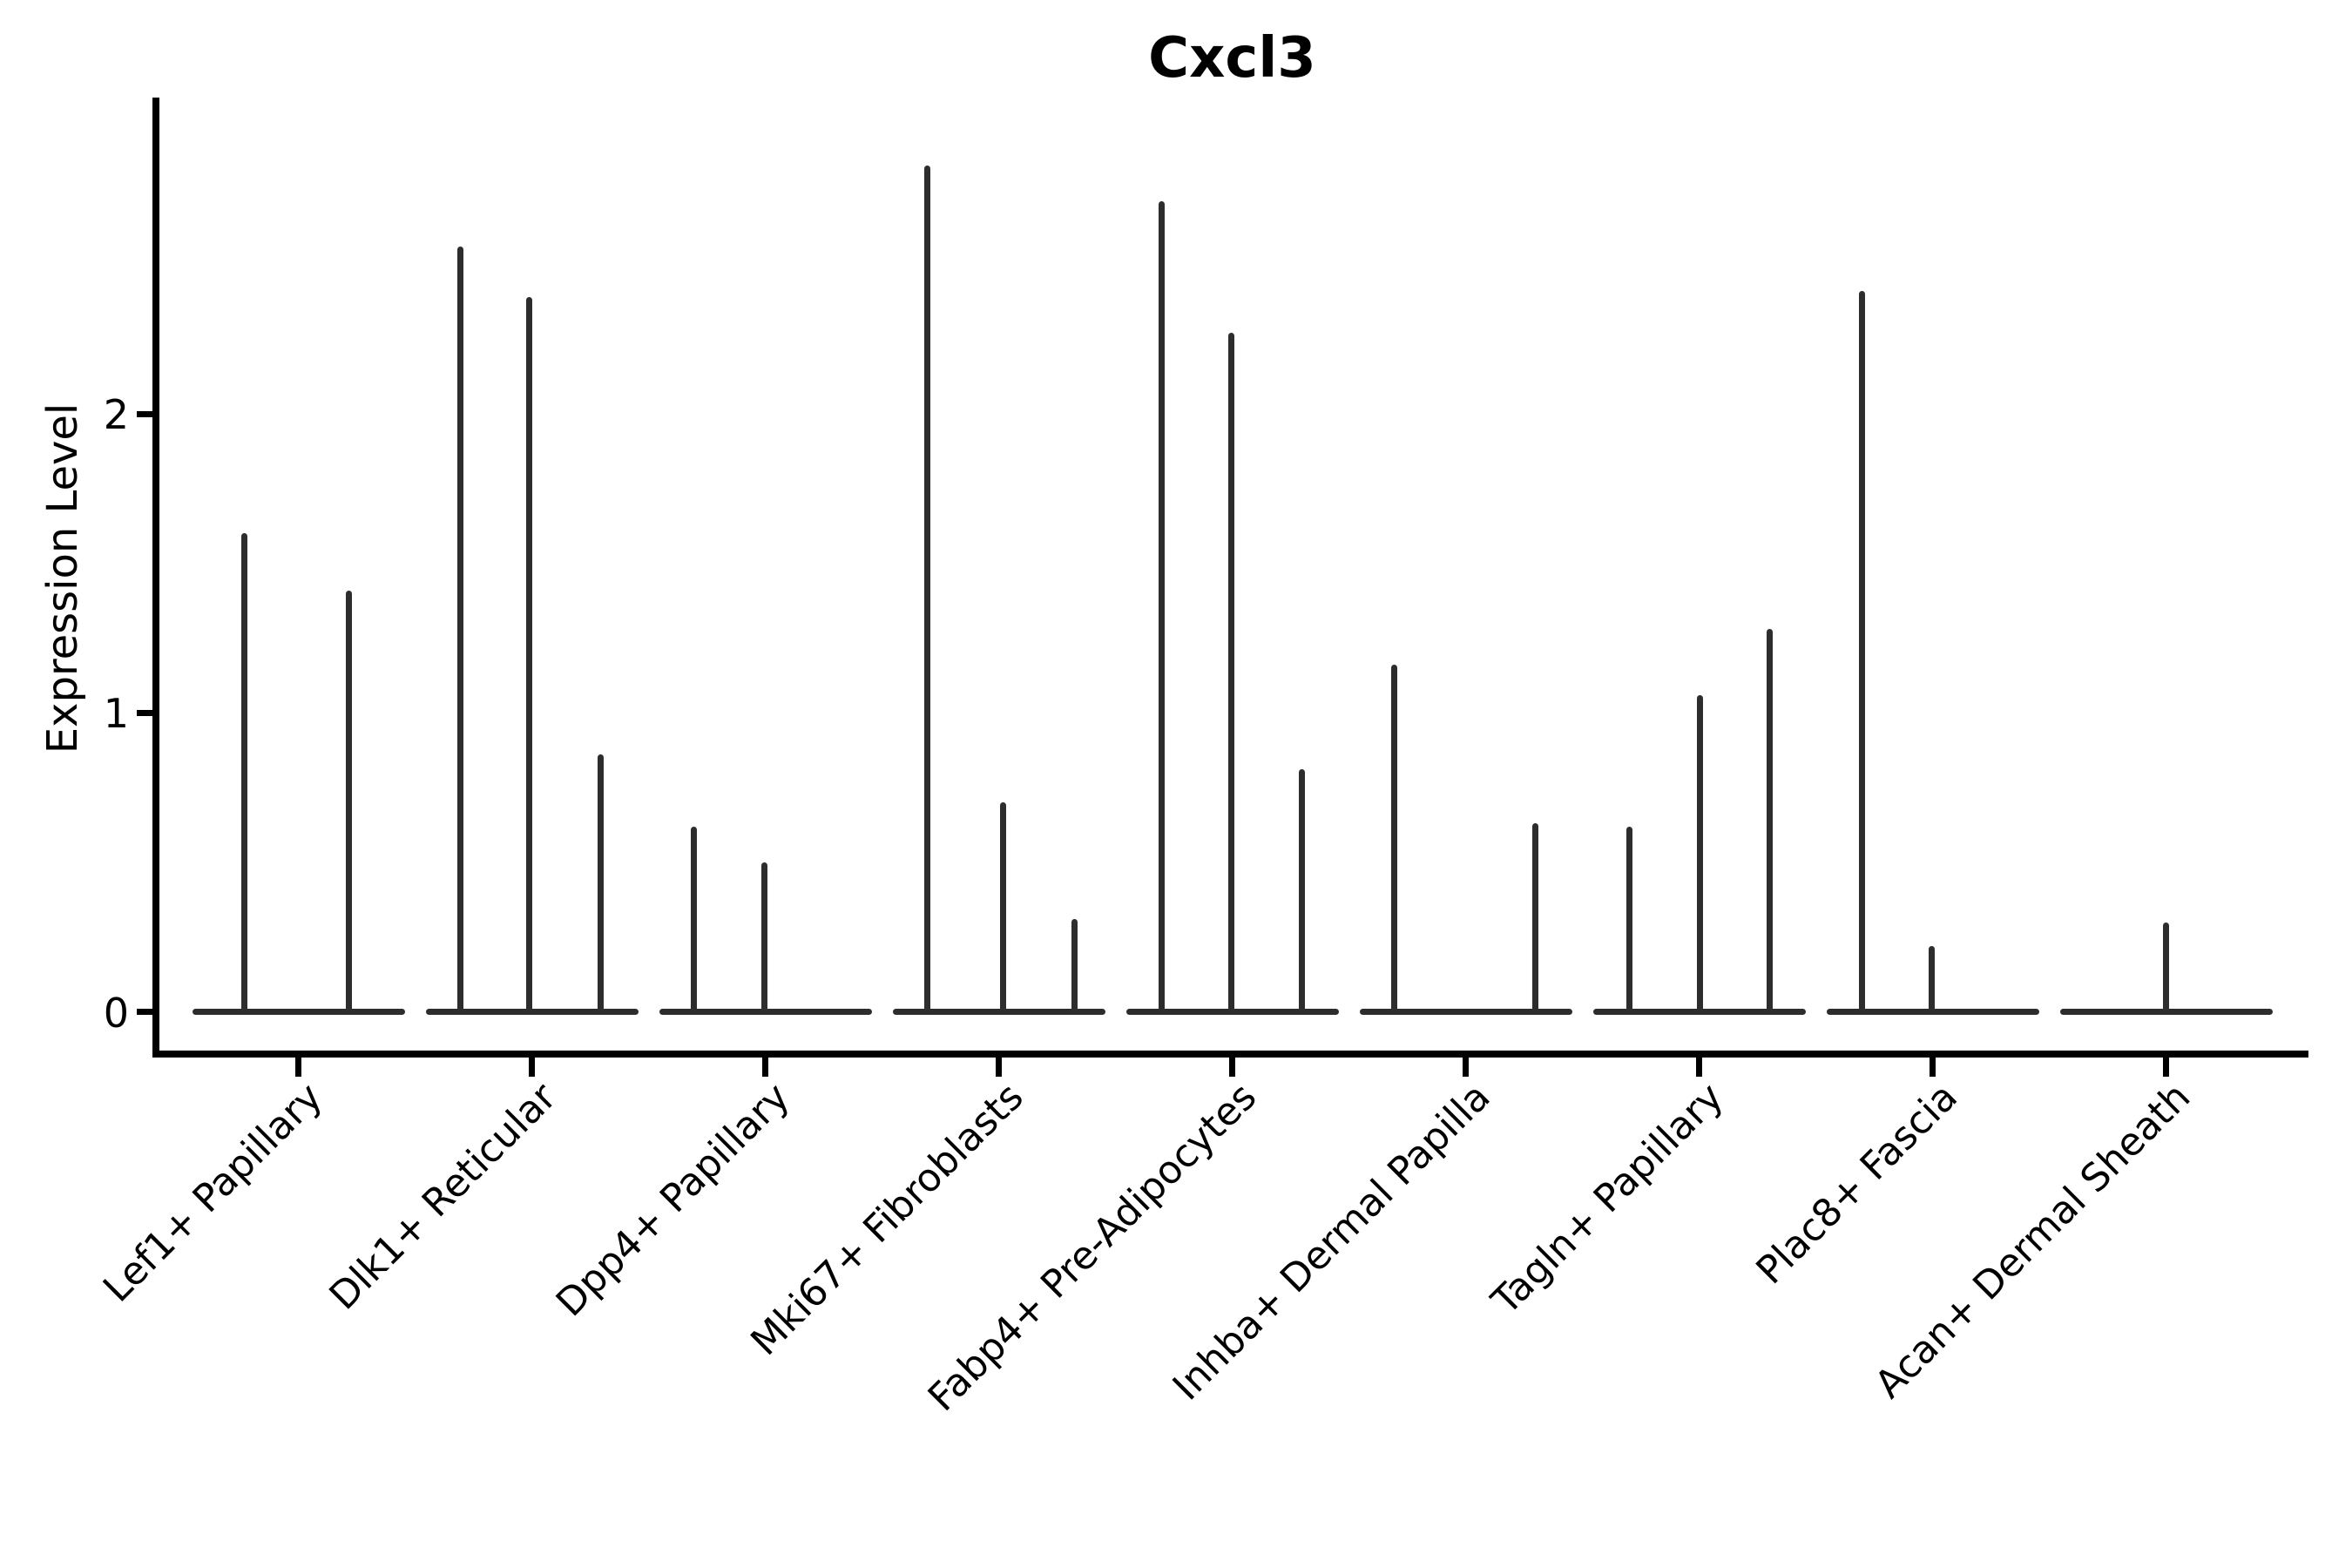 The image size is (2352, 1568). What do you see at coordinates (116, 1013) in the screenshot?
I see `y-tick-label: 0` at bounding box center [116, 1013].